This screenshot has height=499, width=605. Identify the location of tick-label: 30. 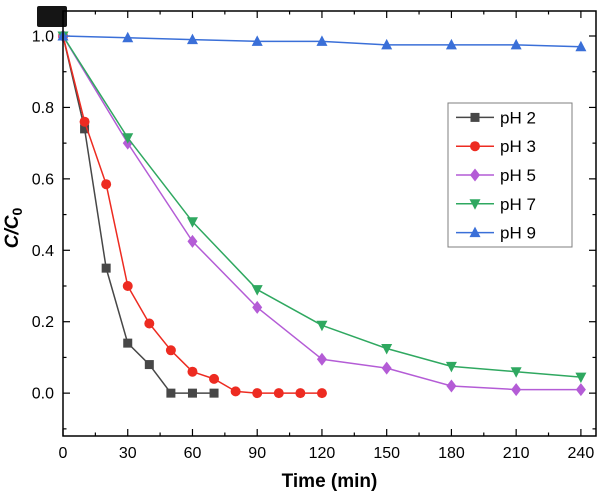
(128, 453).